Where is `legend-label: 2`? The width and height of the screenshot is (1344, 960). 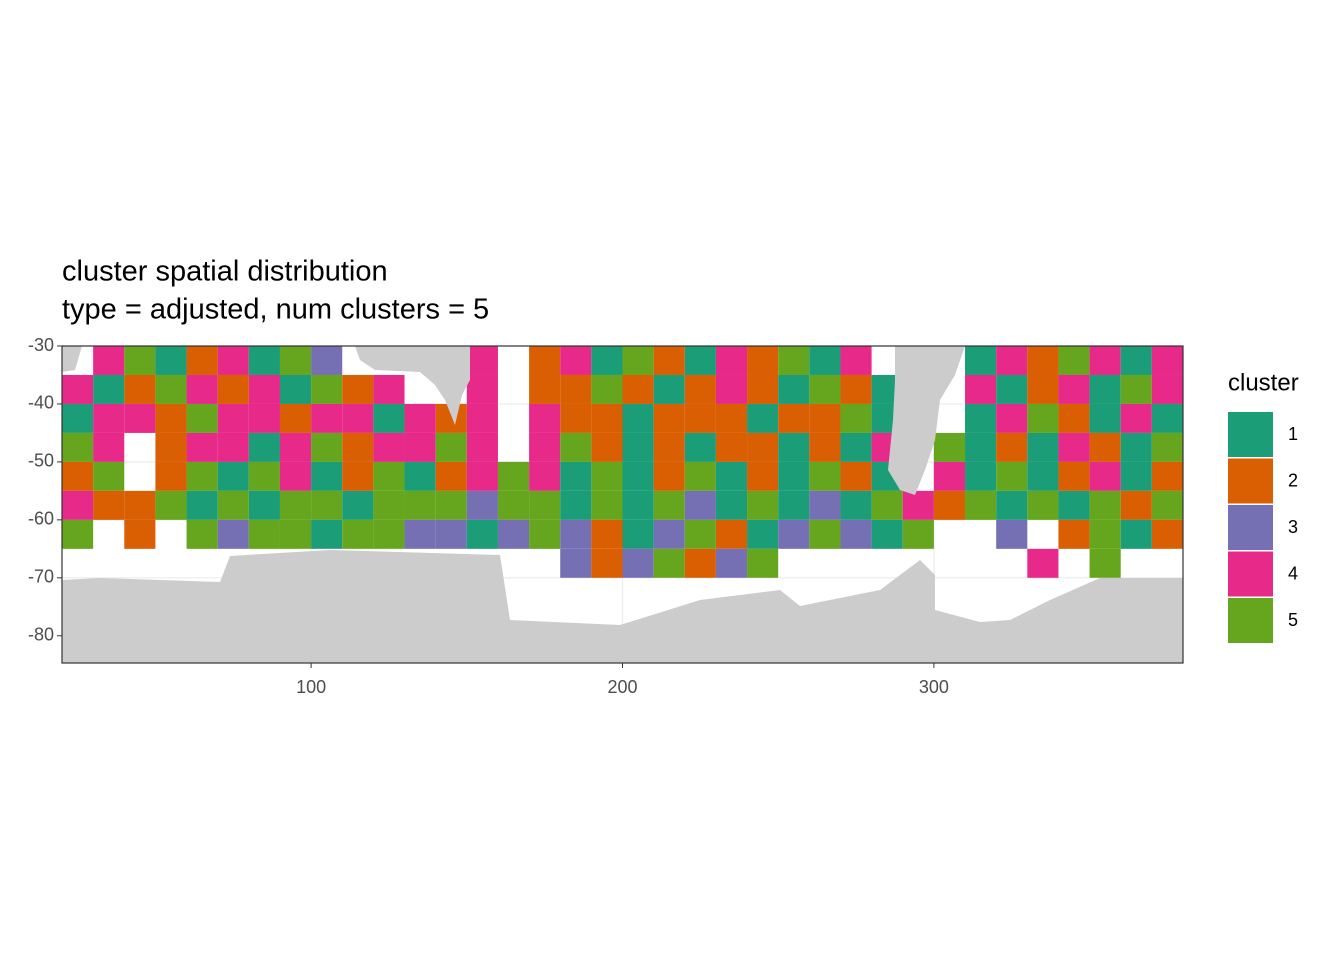 legend-label: 2 is located at coordinates (1293, 480).